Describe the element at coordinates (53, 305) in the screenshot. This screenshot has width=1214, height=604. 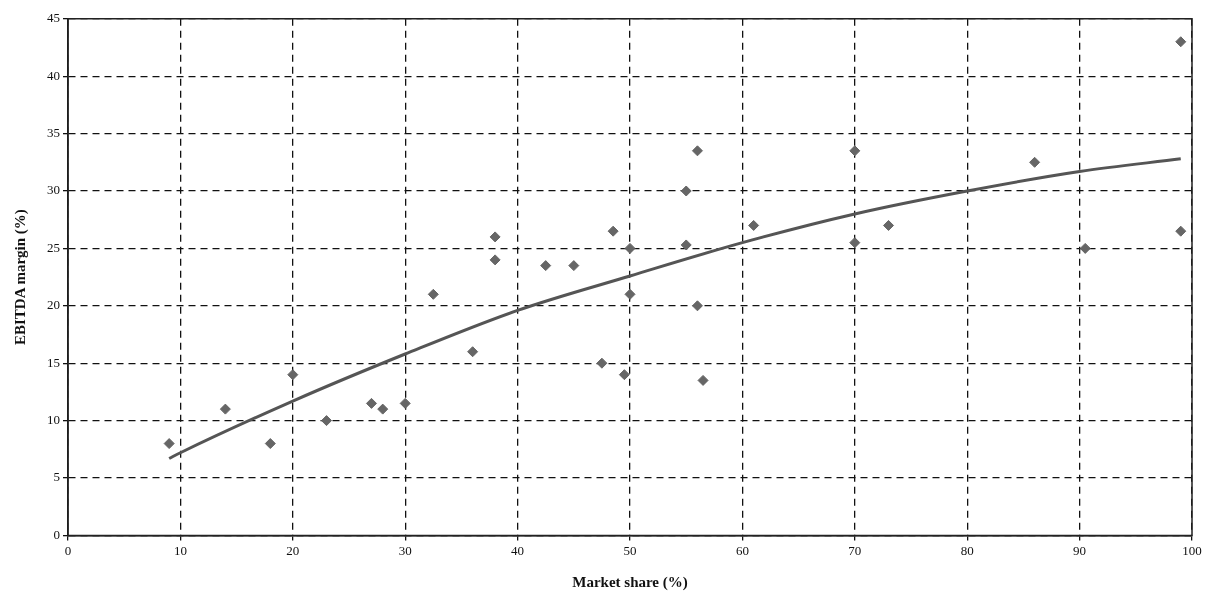
I see `y-tick-label: 20` at that location.